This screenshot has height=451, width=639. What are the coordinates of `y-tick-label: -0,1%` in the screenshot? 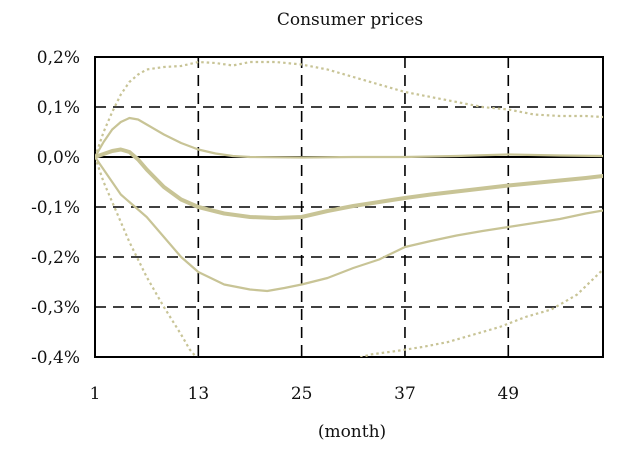 It's located at (55, 208).